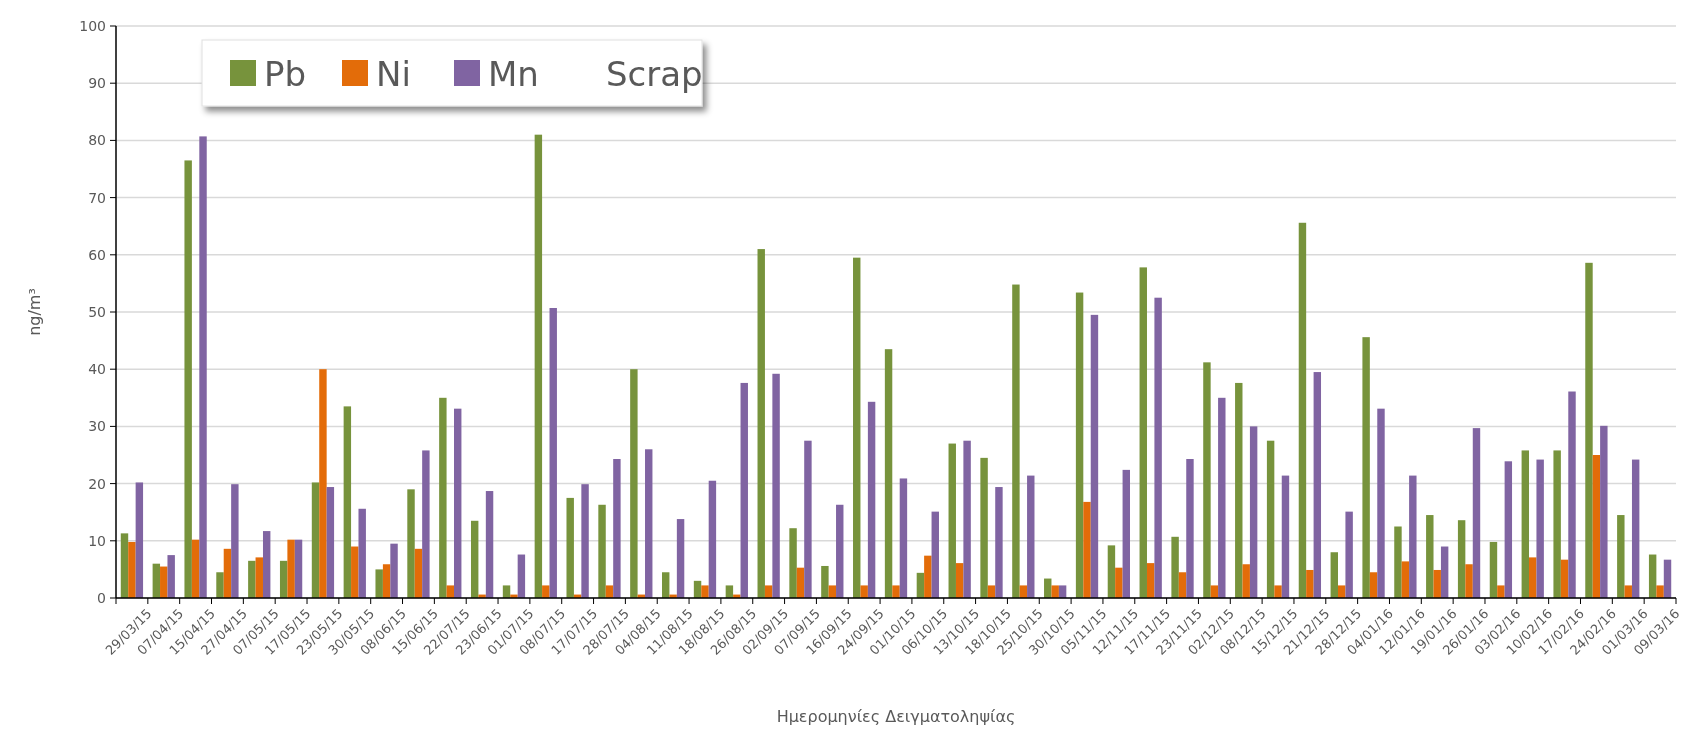 The width and height of the screenshot is (1692, 738). I want to click on y-axis-title: ng/m³, so click(34, 312).